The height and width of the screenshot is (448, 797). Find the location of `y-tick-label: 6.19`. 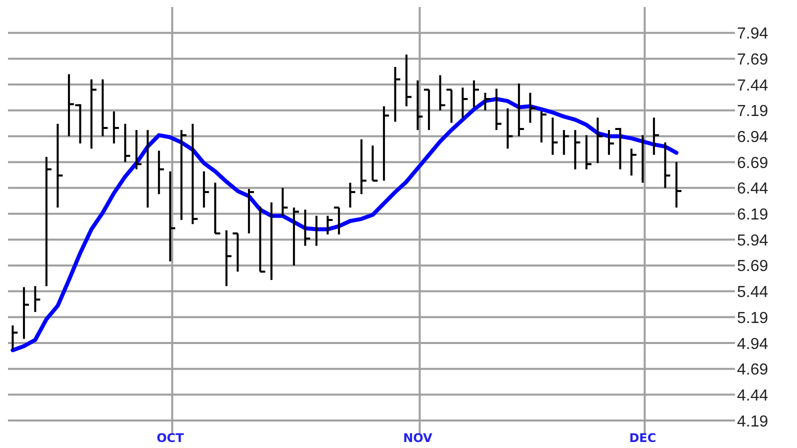

y-tick-label: 6.19 is located at coordinates (752, 215).